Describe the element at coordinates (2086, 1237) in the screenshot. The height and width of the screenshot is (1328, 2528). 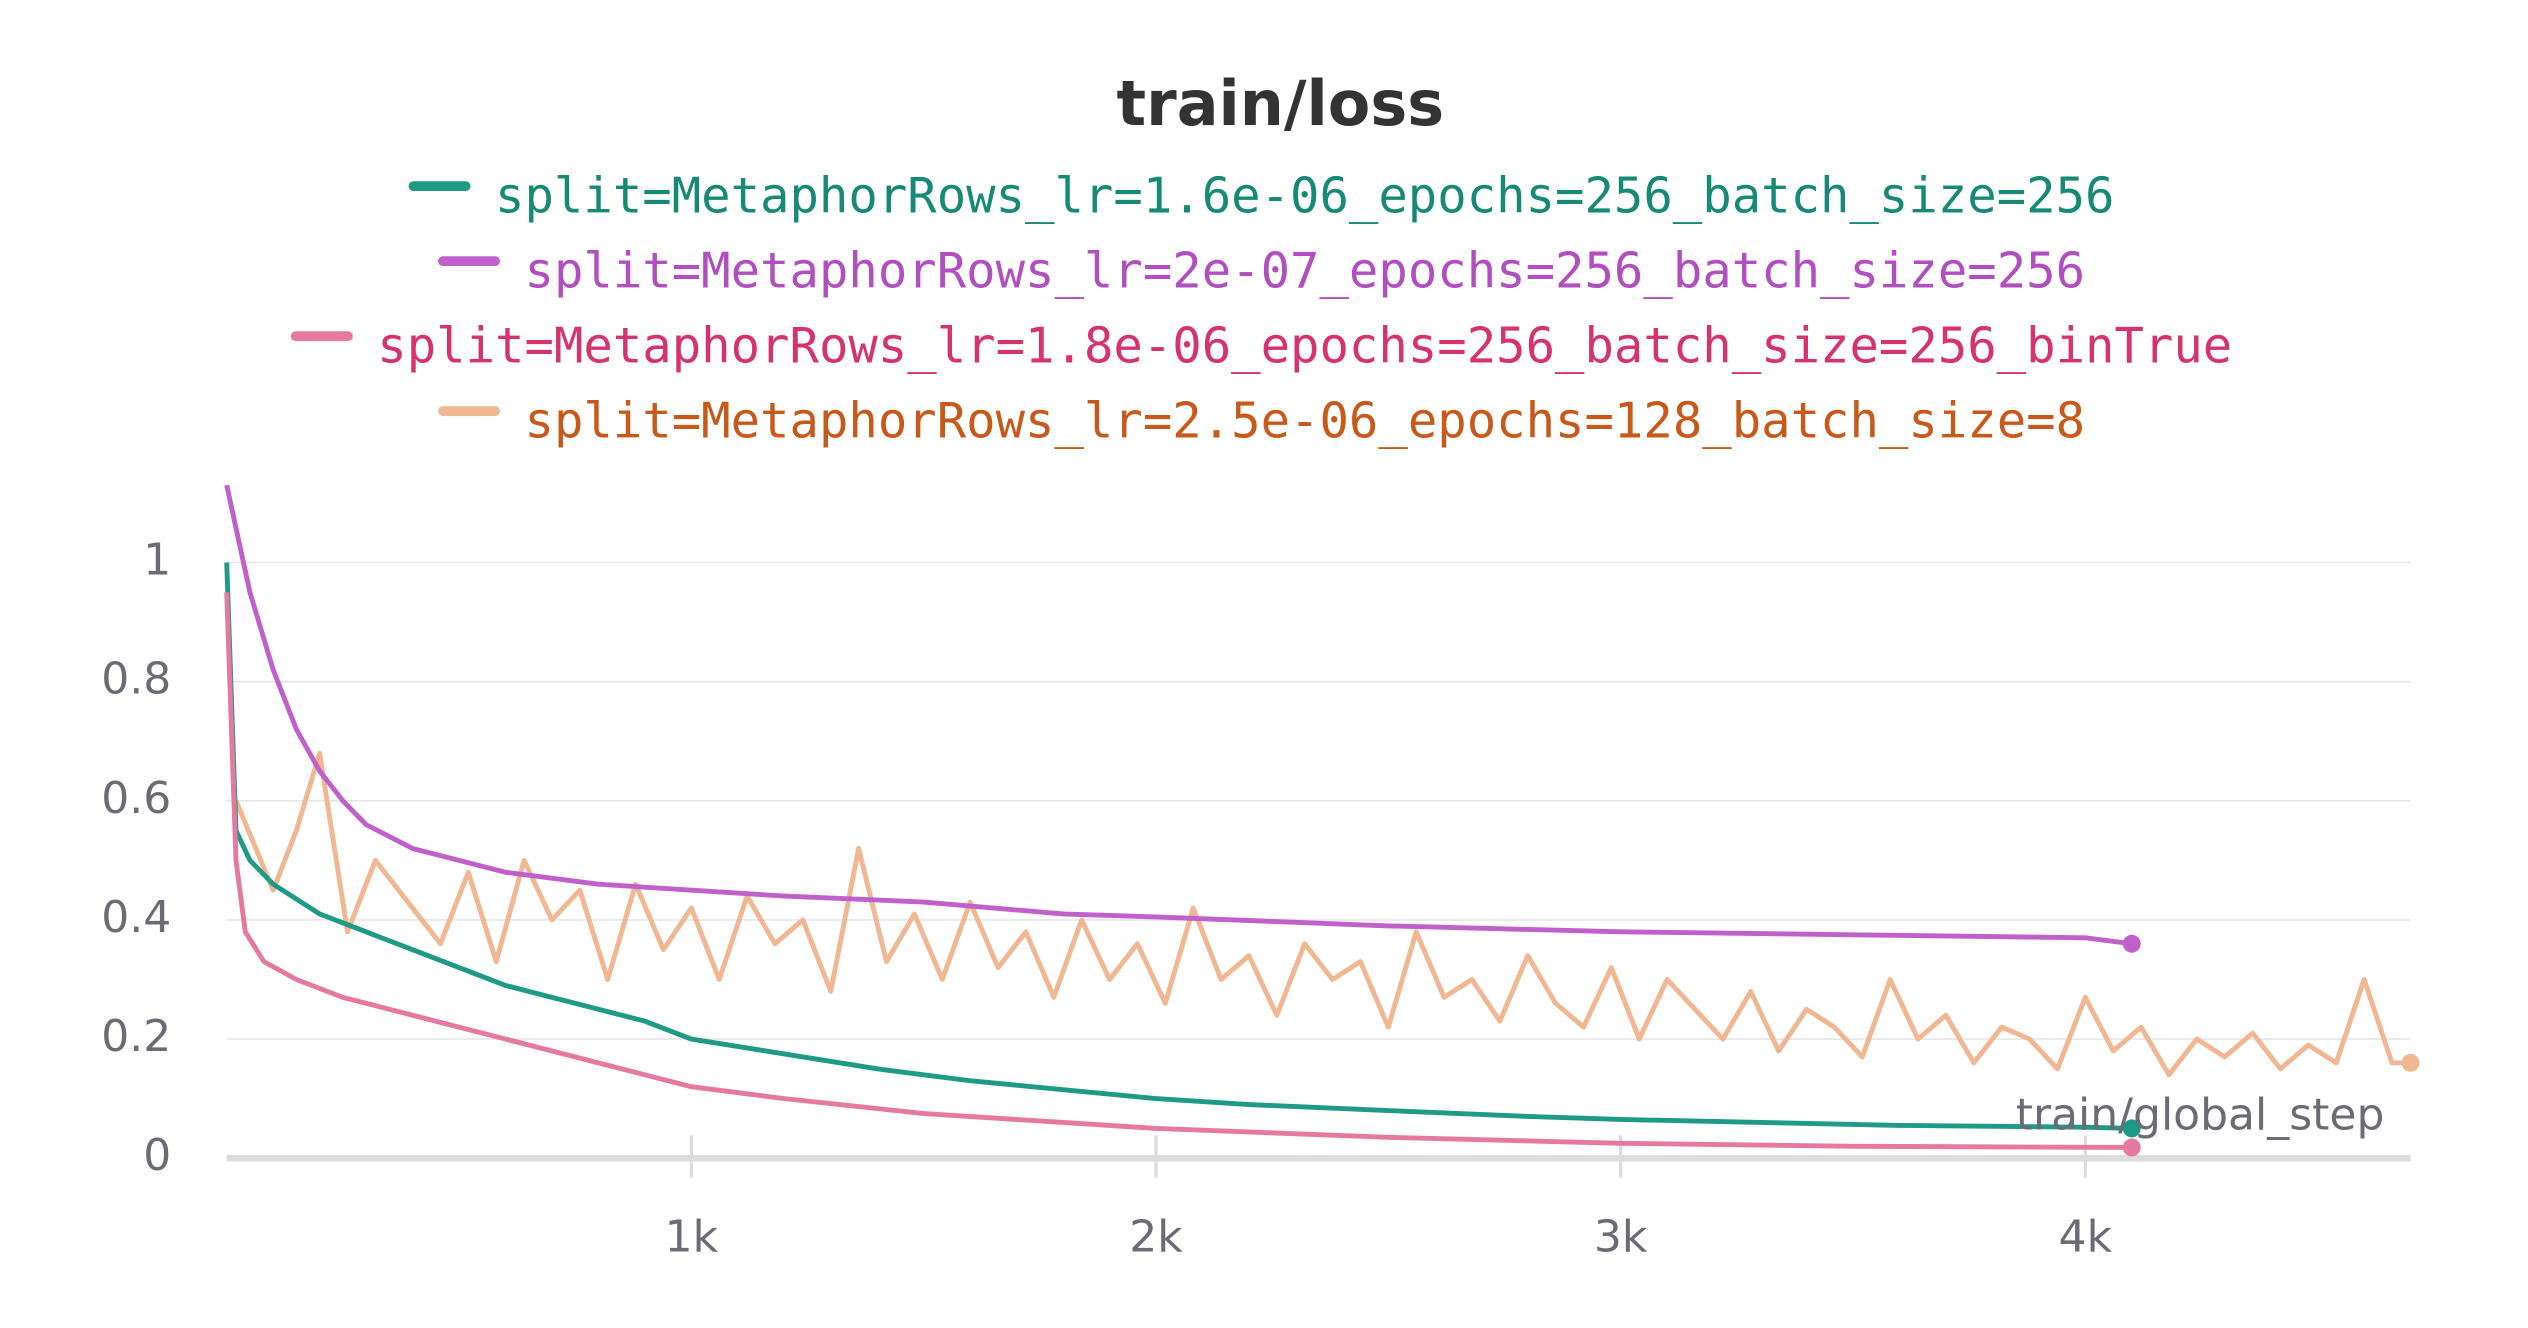
I see `x-tick-label: 4k` at that location.